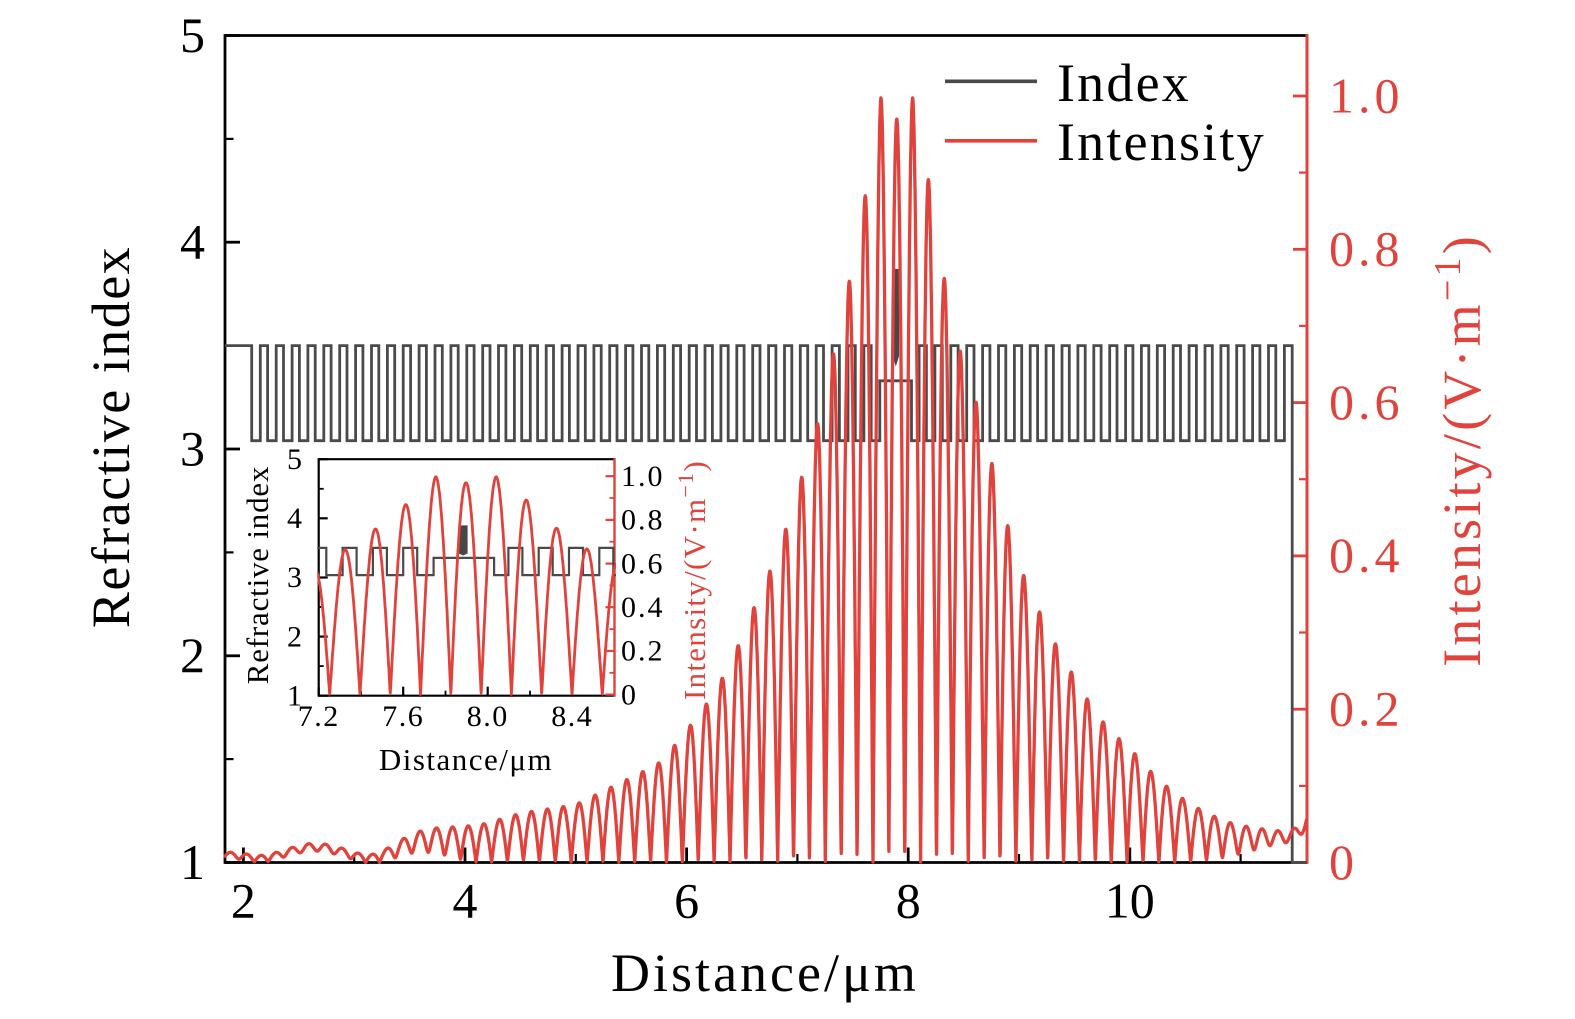 Image resolution: width=1575 pixels, height=1019 pixels. Describe the element at coordinates (488, 716) in the screenshot. I see `svg-text: 8.0` at that location.